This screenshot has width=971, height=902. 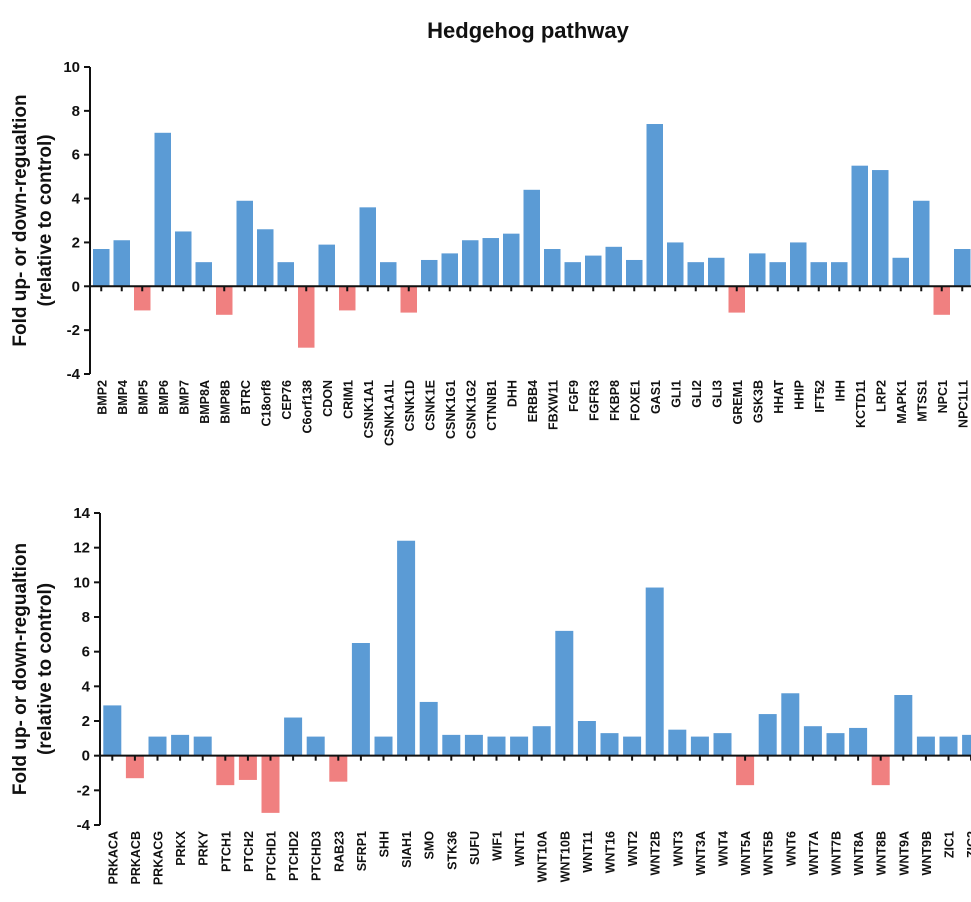 What do you see at coordinates (588, 852) in the screenshot?
I see `x-tick-label: WNT11` at bounding box center [588, 852].